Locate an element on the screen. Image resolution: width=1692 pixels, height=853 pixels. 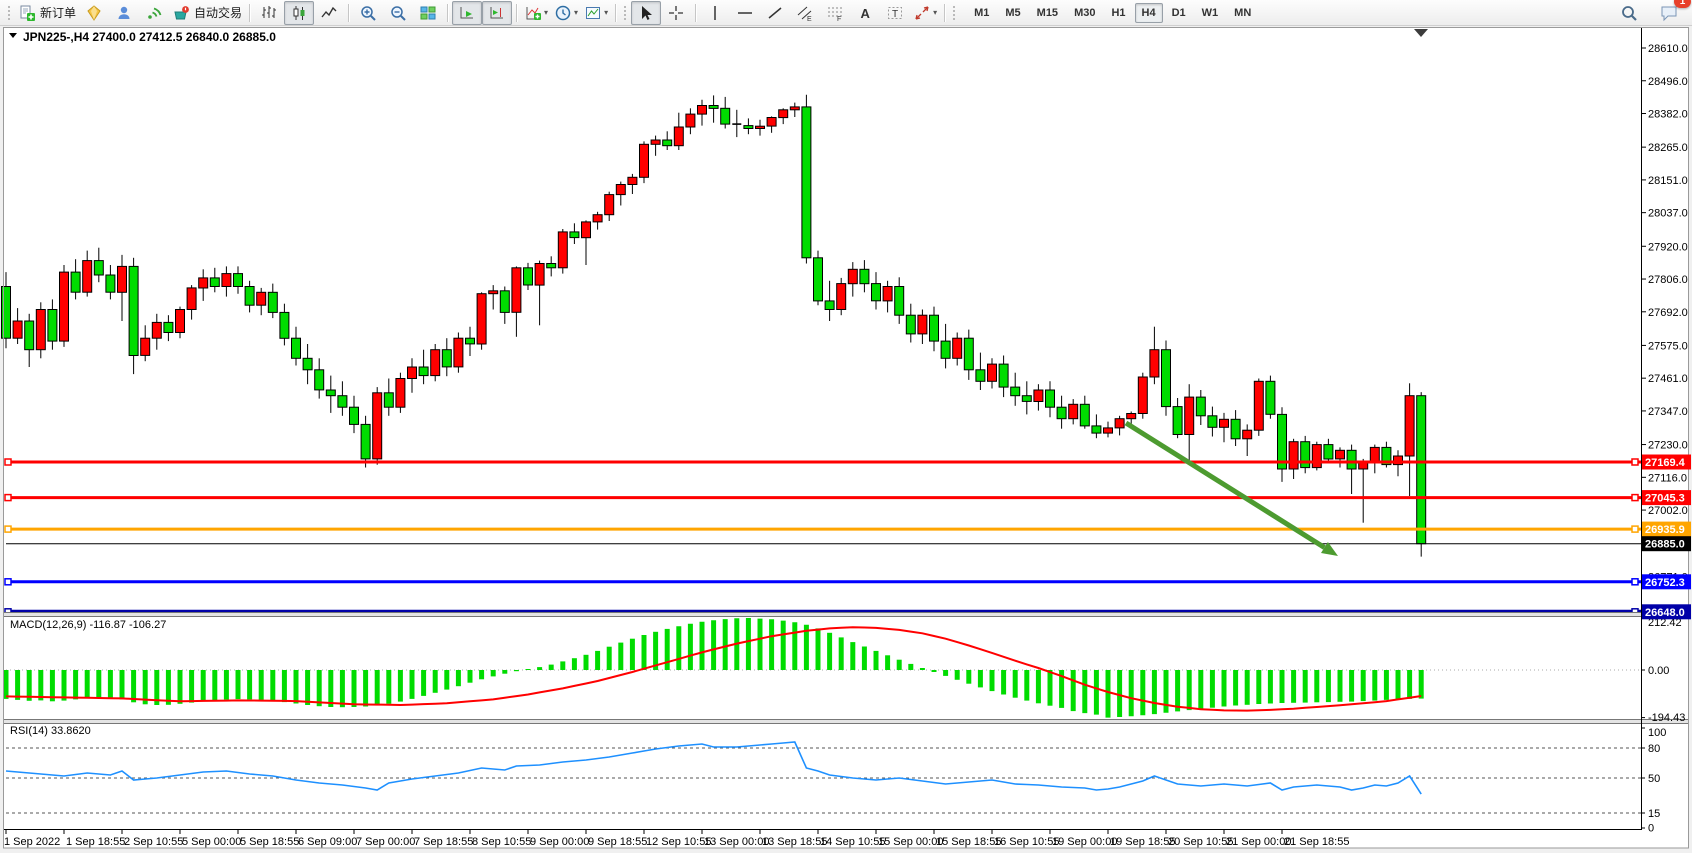
profile-button is located at coordinates (124, 13).